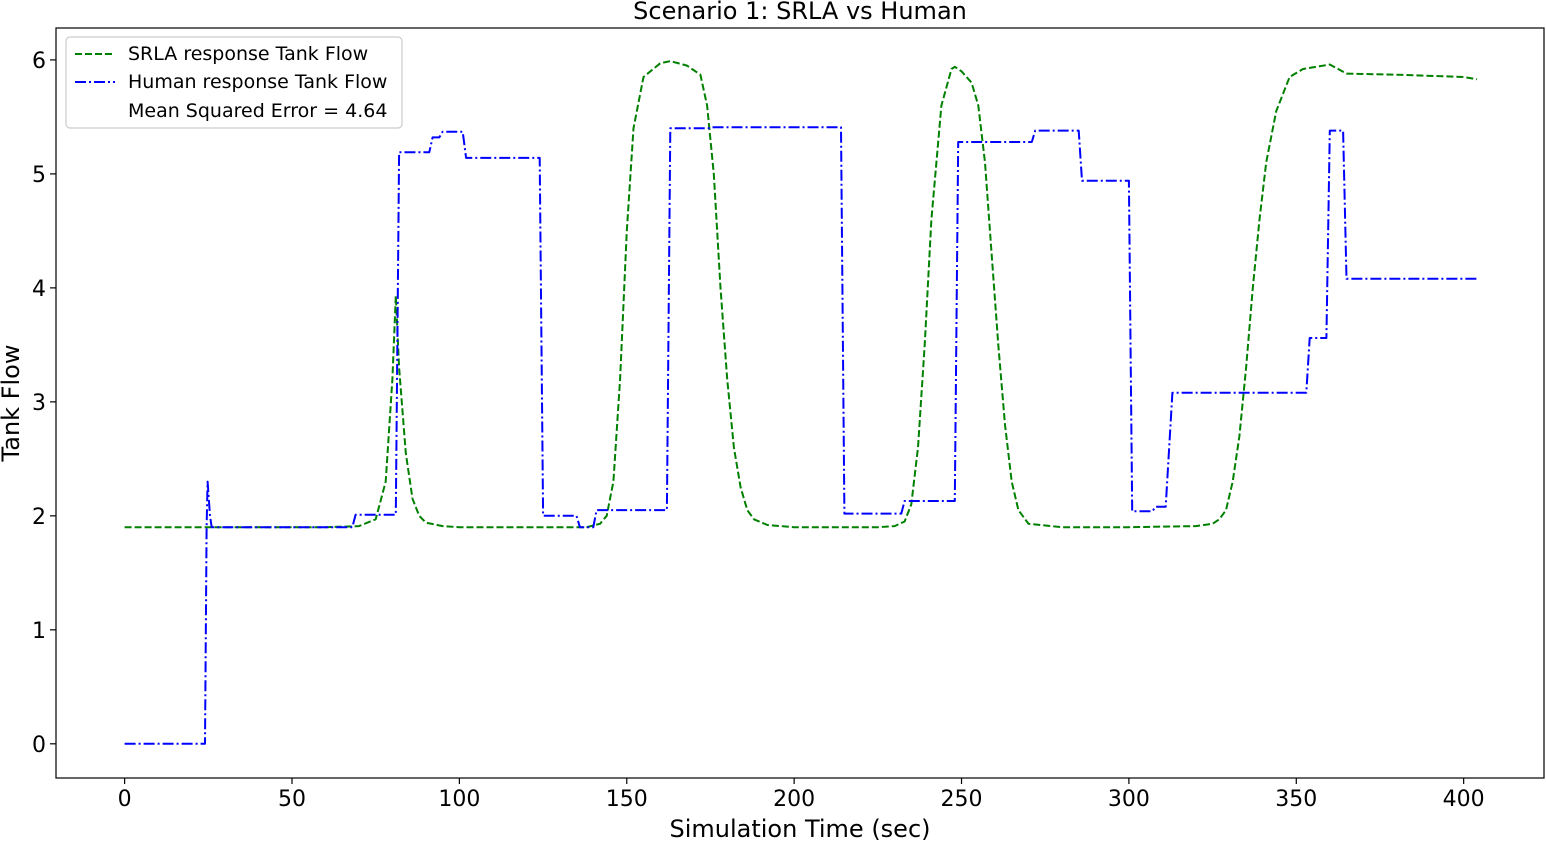  What do you see at coordinates (627, 799) in the screenshot?
I see `x-tick-label: 150` at bounding box center [627, 799].